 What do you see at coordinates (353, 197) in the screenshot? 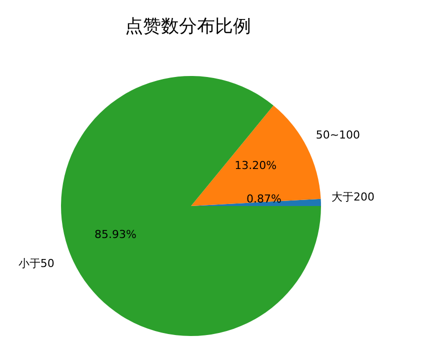
I see `slice-label: 大于200` at bounding box center [353, 197].